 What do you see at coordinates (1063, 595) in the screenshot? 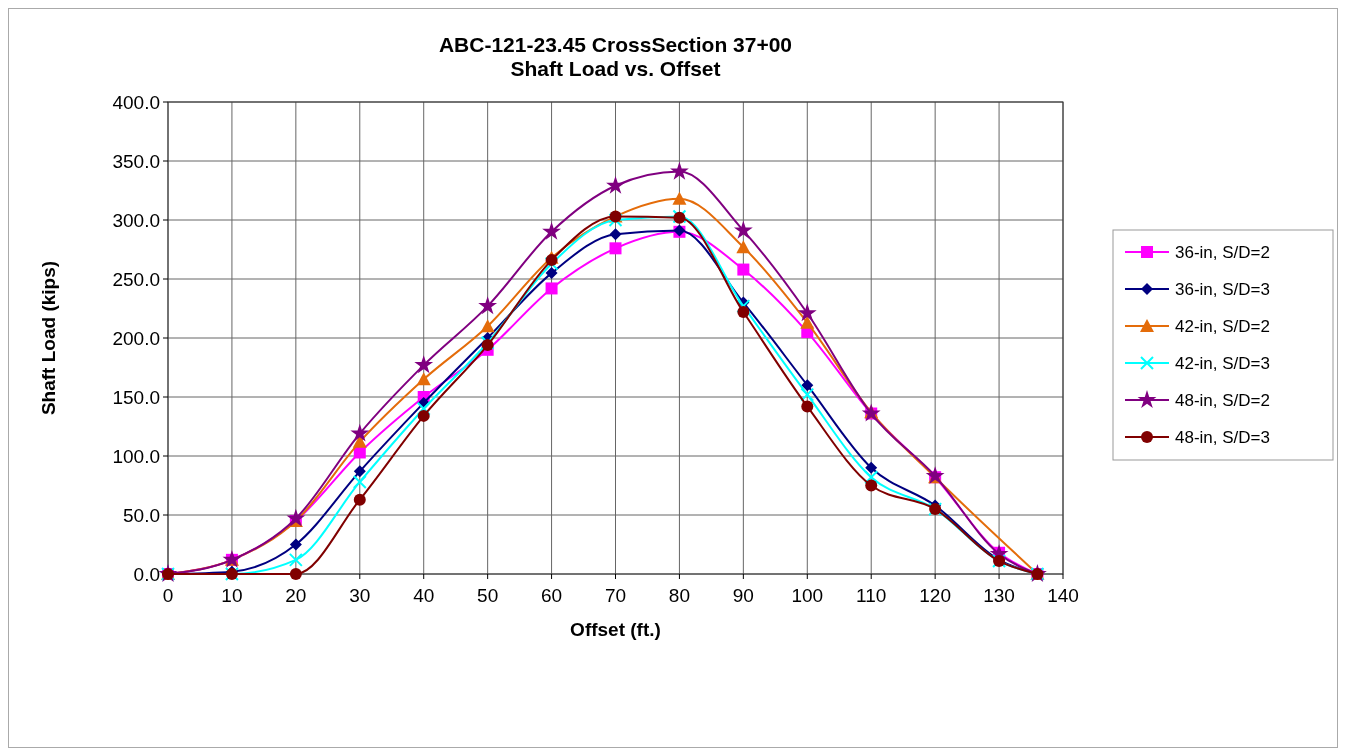
I see `x-tick-label: 140` at bounding box center [1063, 595].